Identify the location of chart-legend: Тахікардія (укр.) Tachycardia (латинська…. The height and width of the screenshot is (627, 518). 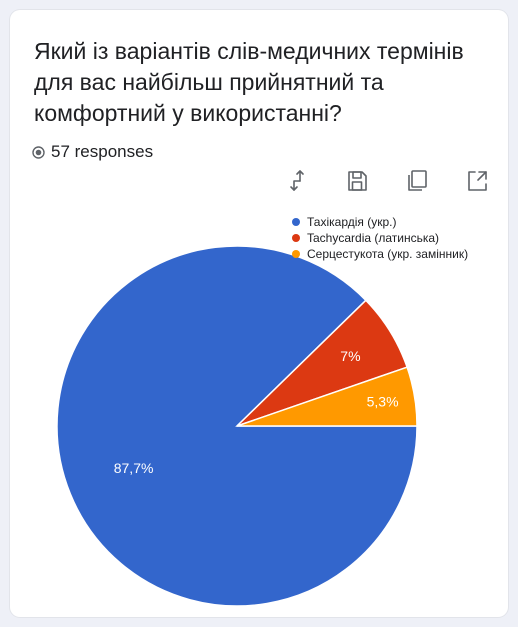
(380, 238).